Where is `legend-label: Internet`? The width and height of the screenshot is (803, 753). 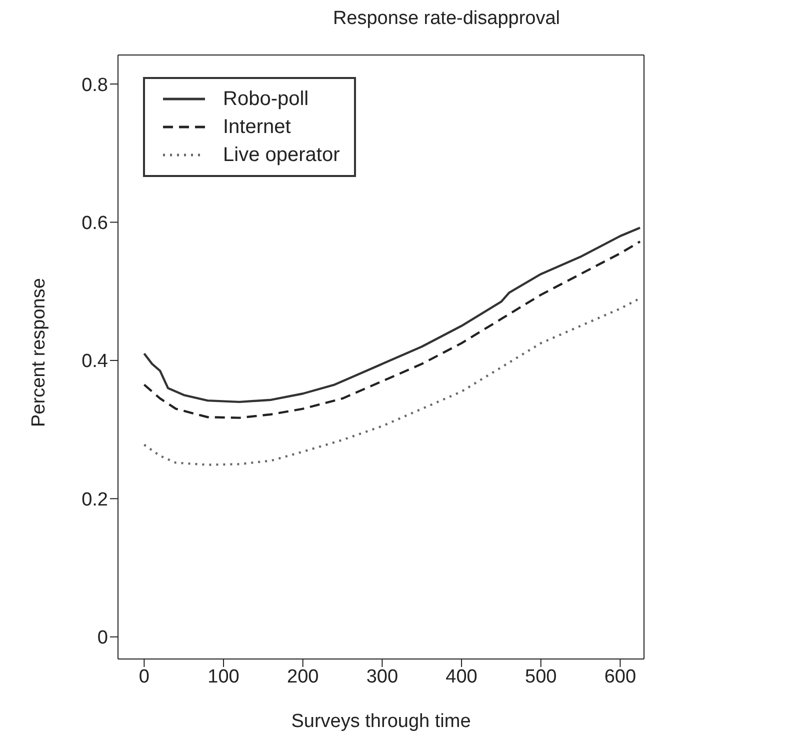 legend-label: Internet is located at coordinates (257, 127).